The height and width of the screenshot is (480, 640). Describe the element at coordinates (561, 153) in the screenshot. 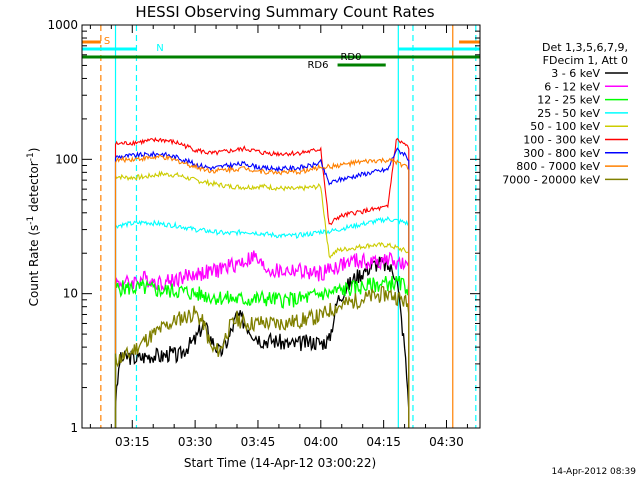

I see `legend-label-6: 300 - 800 keV` at that location.